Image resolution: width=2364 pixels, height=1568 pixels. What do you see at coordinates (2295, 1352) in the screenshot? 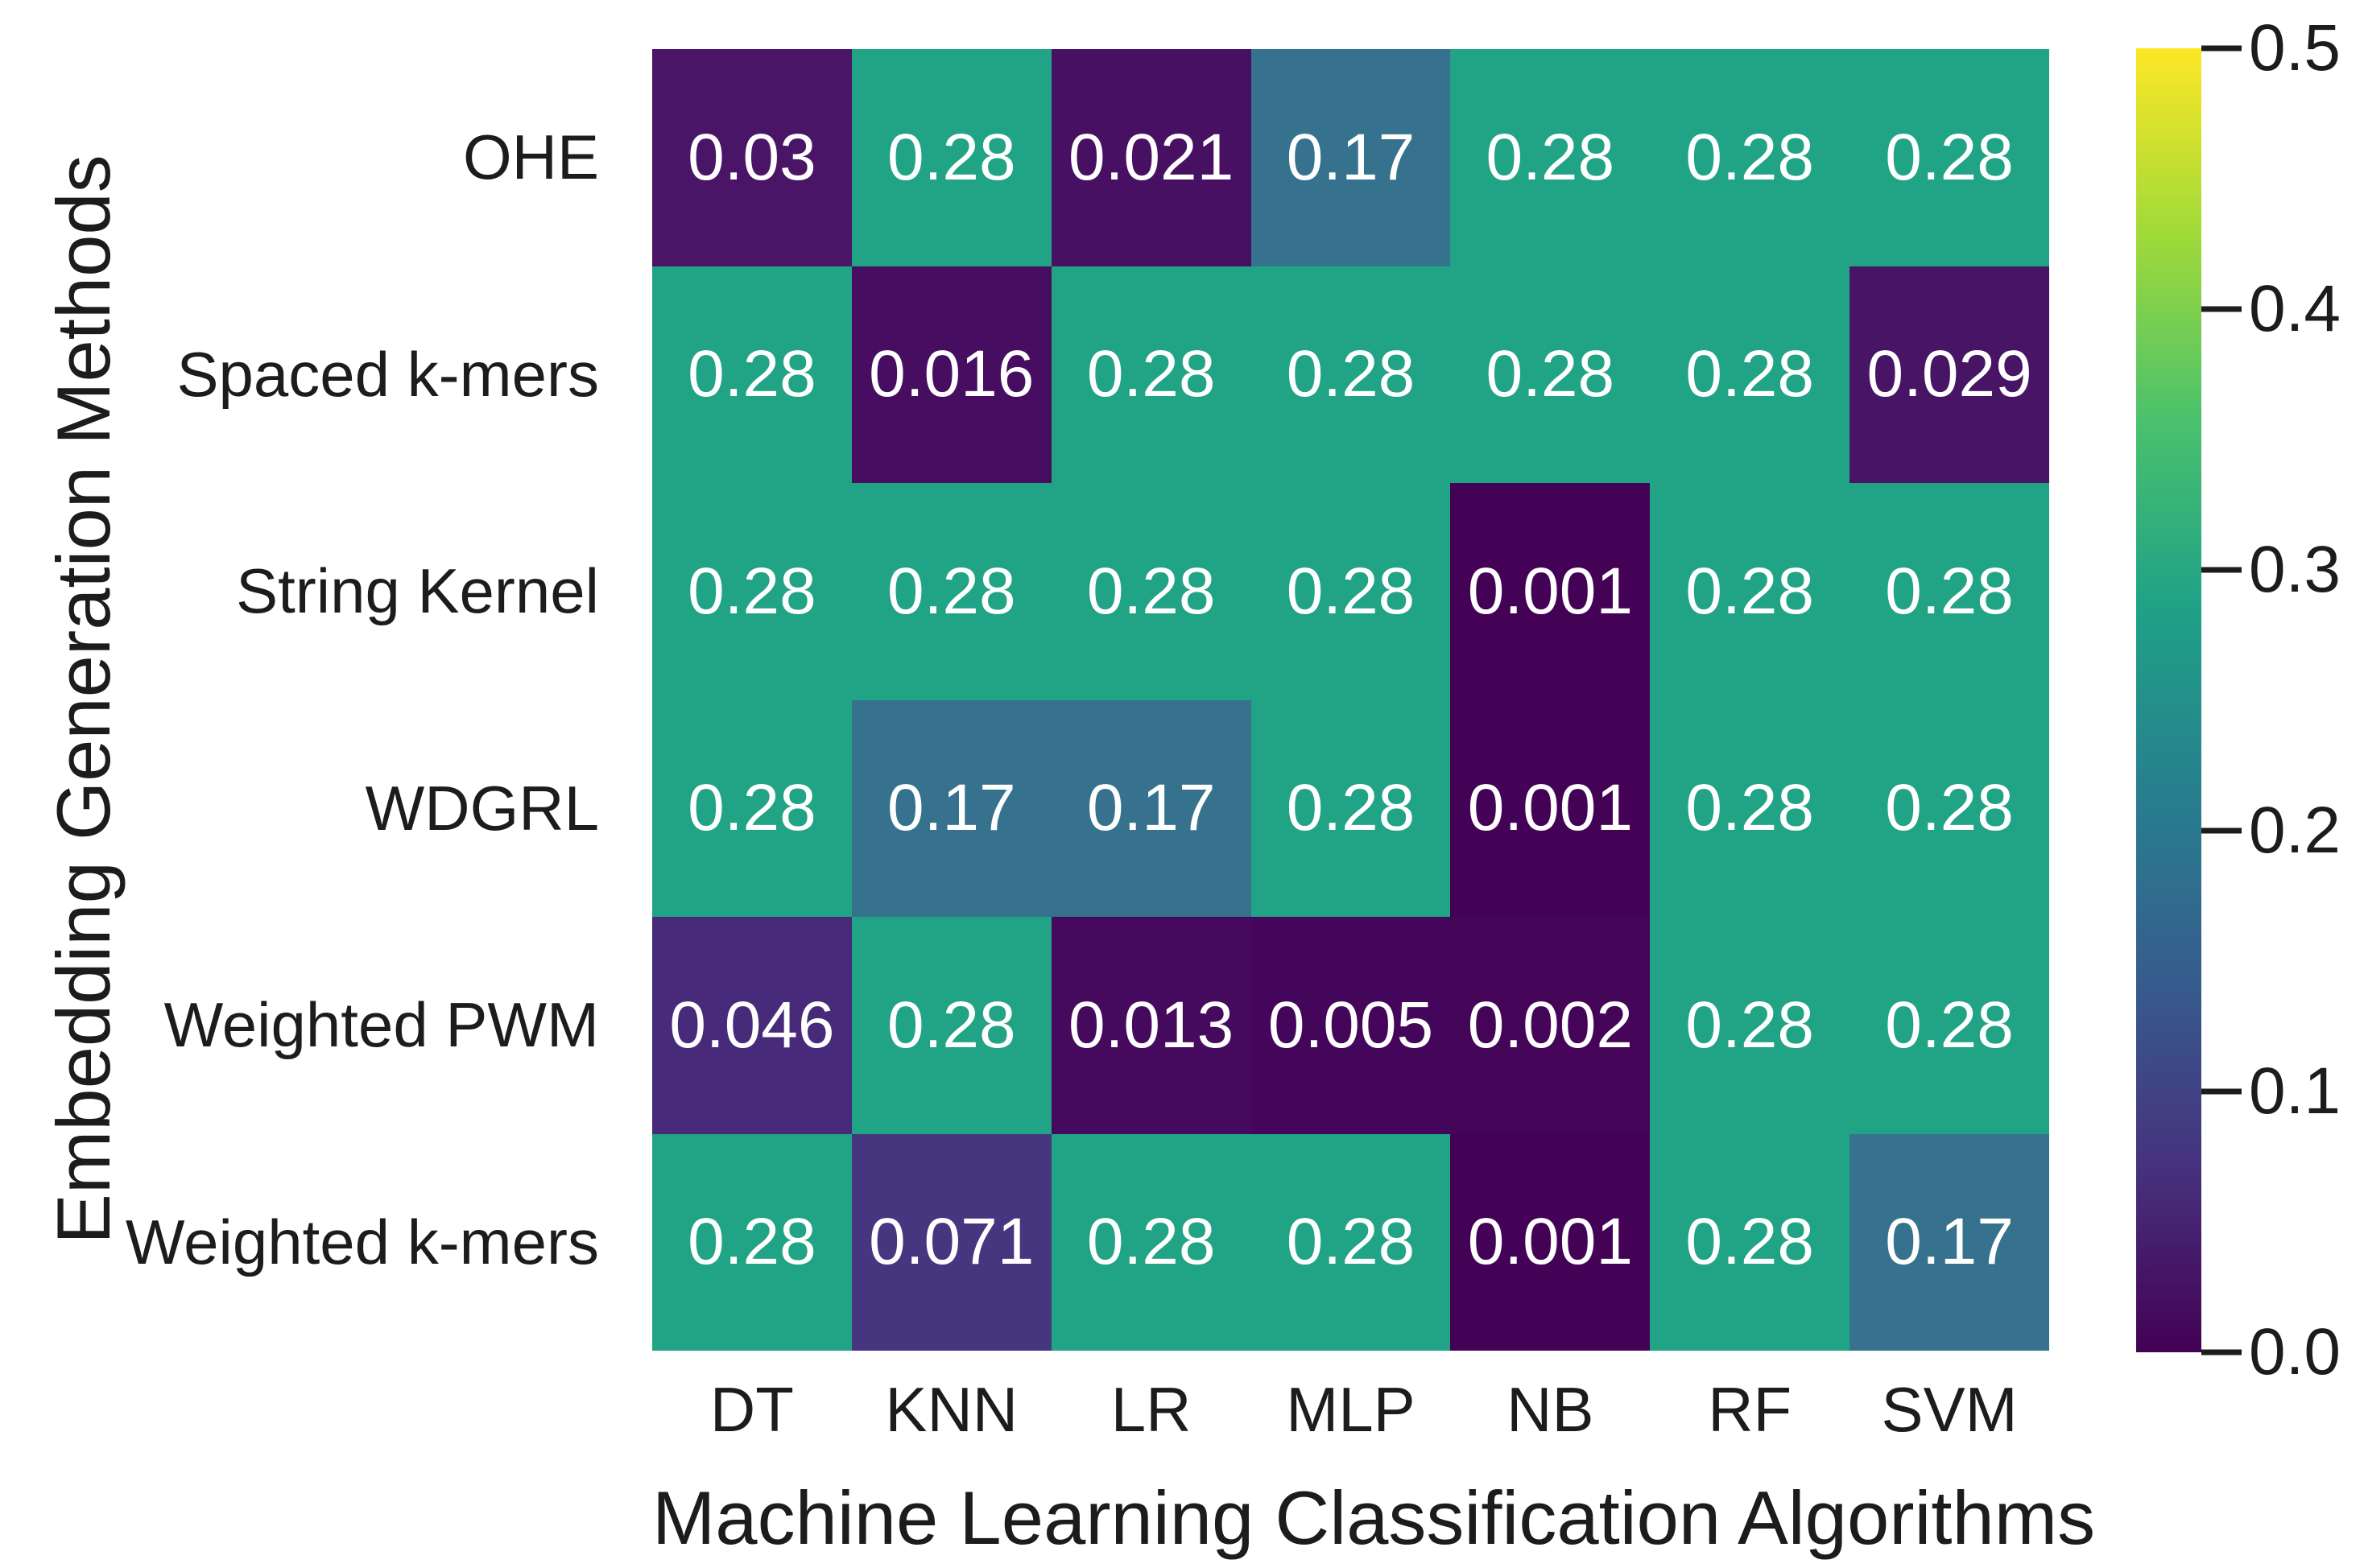
I see `colorbar-tick-label: 0.0` at bounding box center [2295, 1352].